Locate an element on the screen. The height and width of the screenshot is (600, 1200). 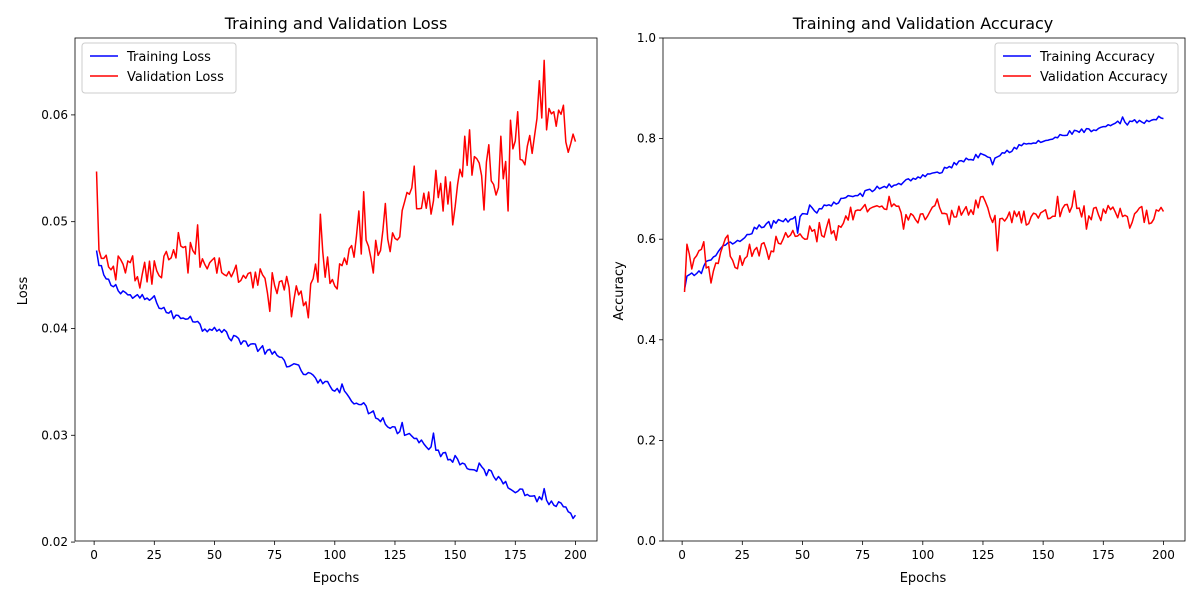
accuracy-y-tick-label: 0.6 is located at coordinates (646, 239).